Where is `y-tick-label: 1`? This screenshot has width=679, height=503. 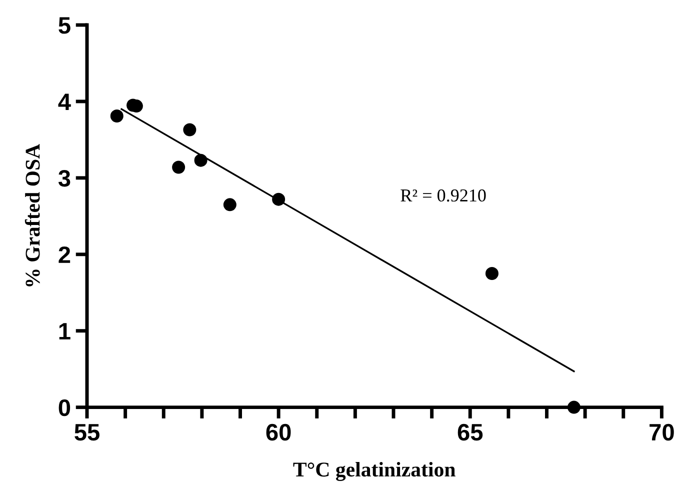 y-tick-label: 1 is located at coordinates (64, 331).